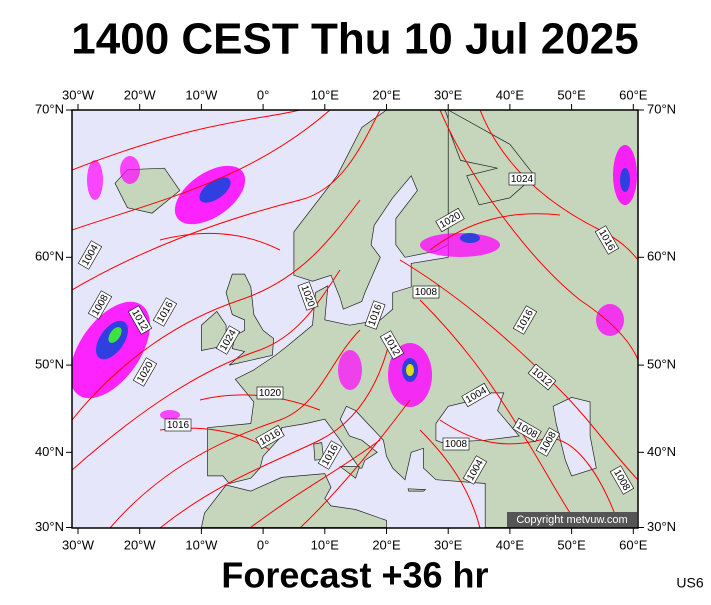  I want to click on caspian-sea, so click(574, 437).